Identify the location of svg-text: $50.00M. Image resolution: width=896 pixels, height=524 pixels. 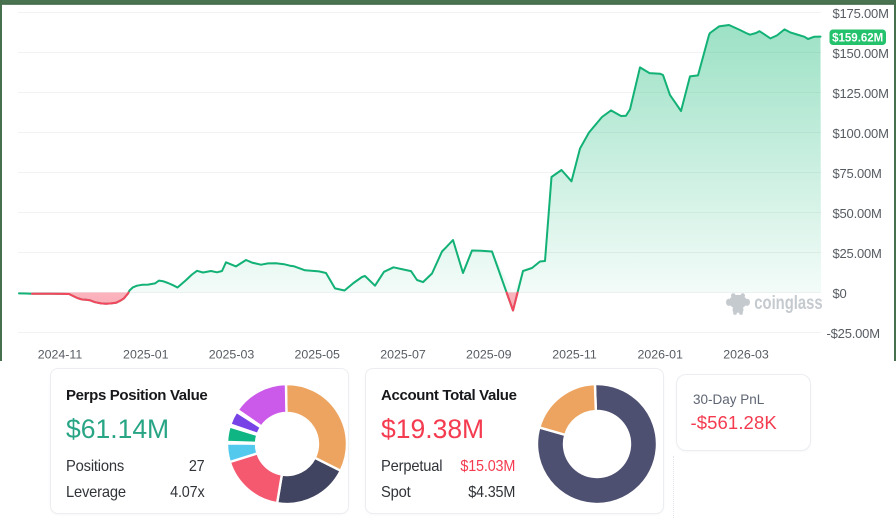
(857, 213).